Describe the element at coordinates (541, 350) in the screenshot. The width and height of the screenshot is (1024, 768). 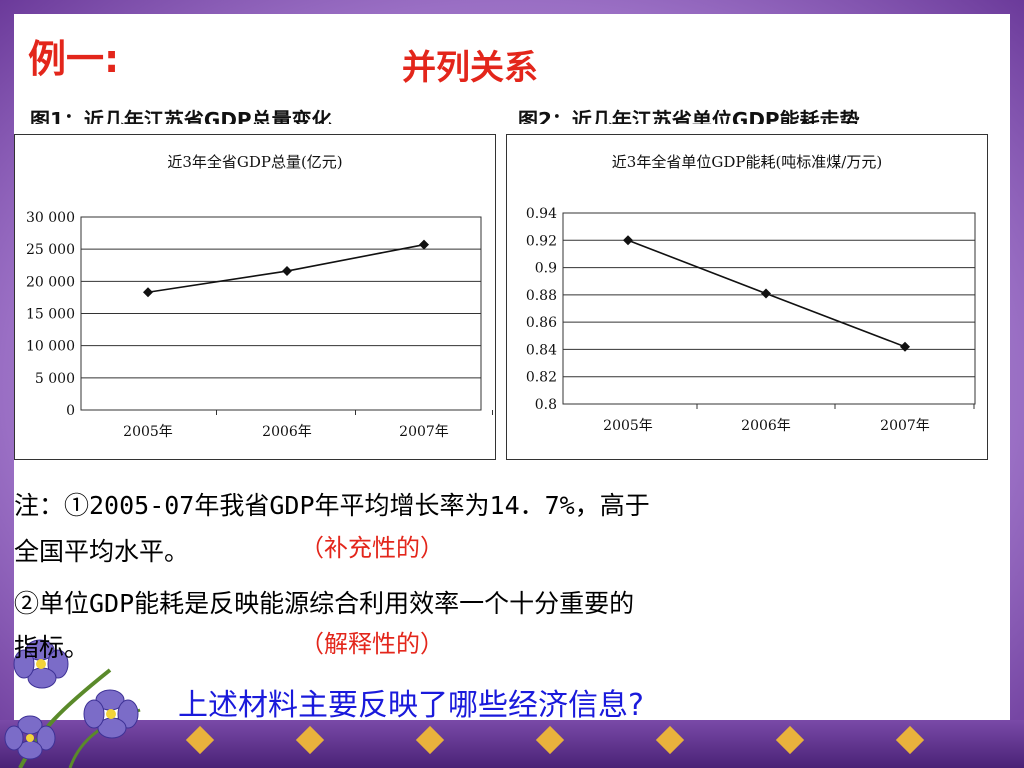
I see `y-tick-label: 0.84` at that location.